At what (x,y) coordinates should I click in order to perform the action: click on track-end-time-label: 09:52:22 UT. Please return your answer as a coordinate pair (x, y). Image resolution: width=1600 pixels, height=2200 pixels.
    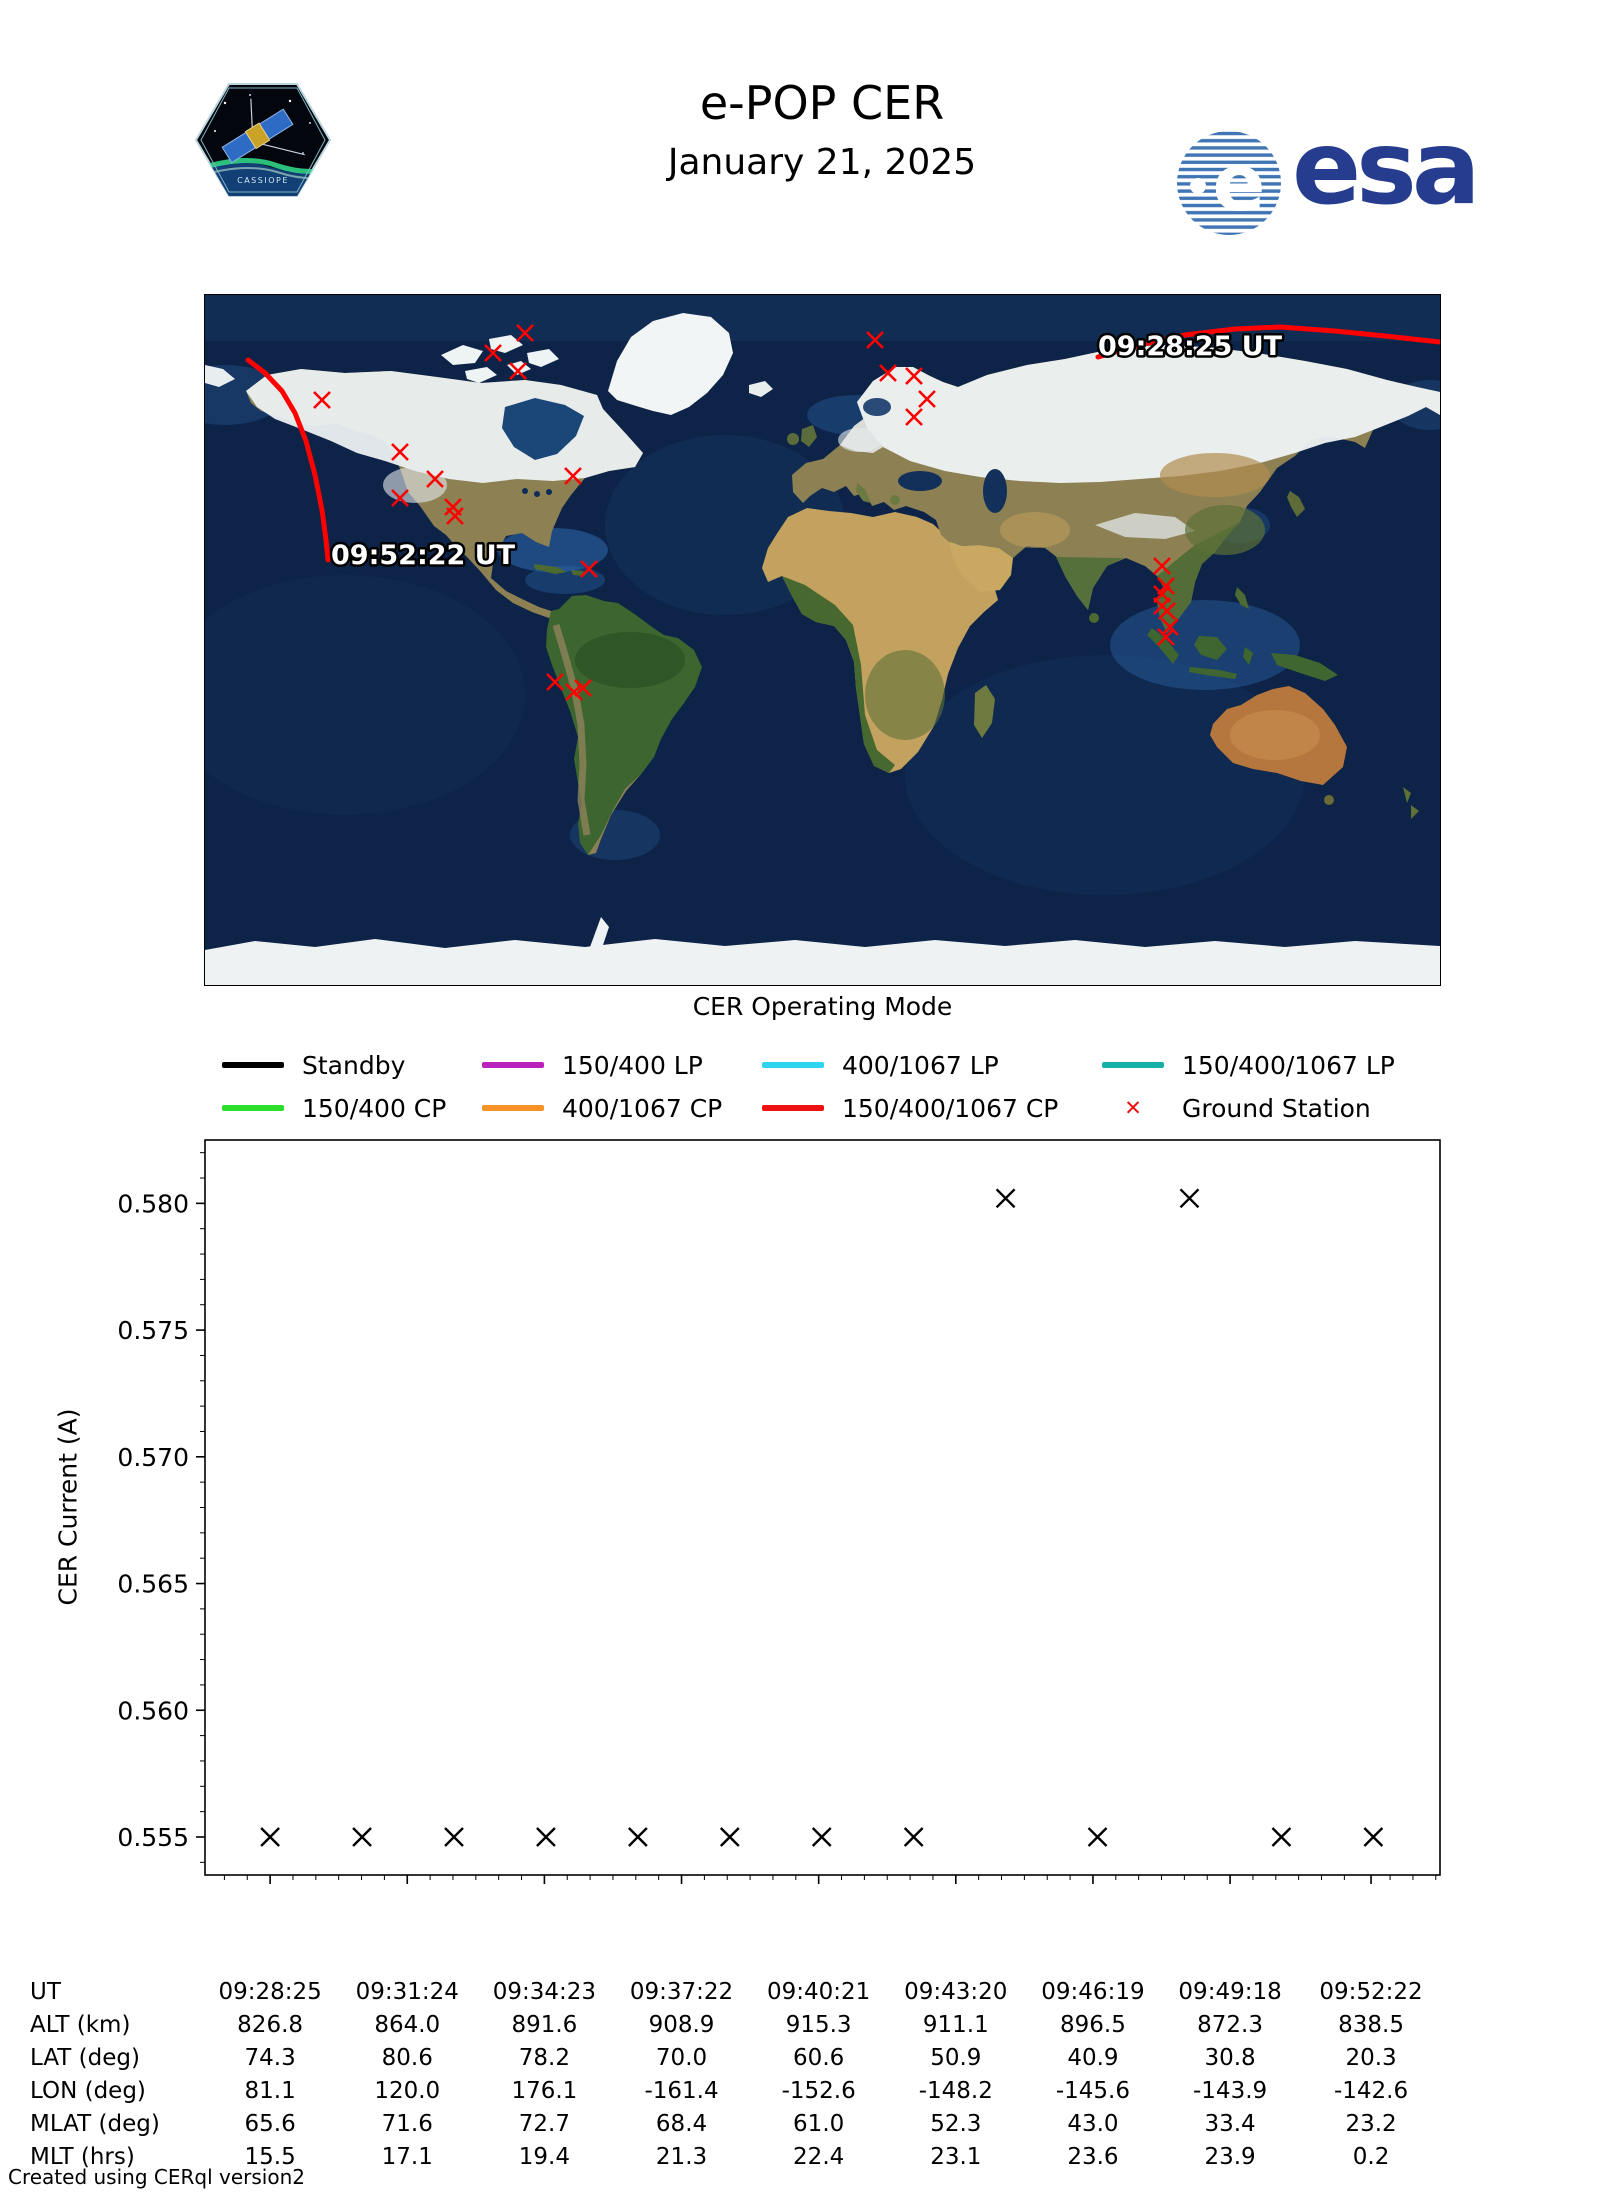
    Looking at the image, I should click on (423, 555).